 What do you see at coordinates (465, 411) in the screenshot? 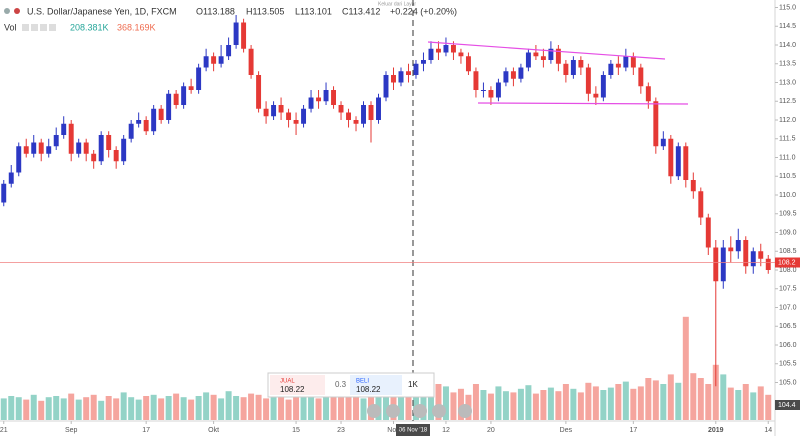
I see `reset` at bounding box center [465, 411].